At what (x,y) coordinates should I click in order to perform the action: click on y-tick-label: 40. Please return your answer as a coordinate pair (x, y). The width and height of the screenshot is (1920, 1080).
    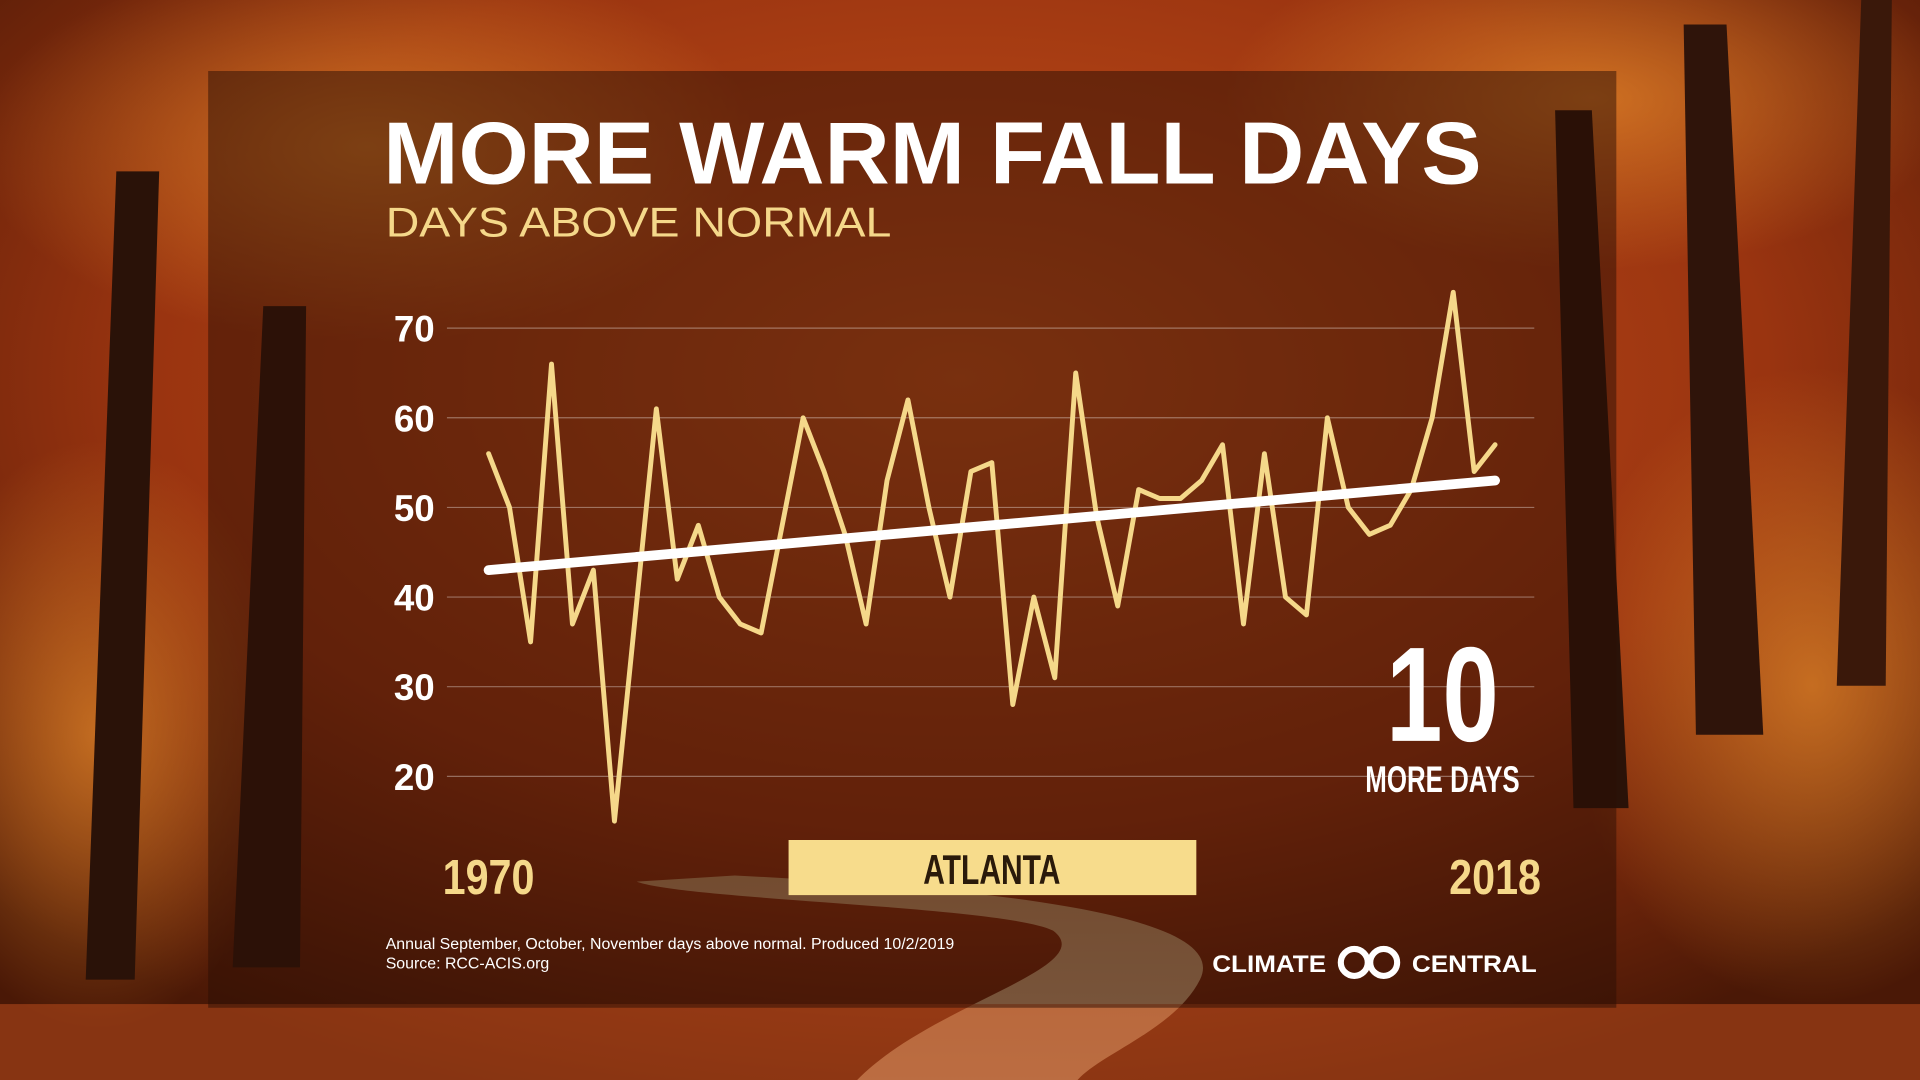
    Looking at the image, I should click on (414, 598).